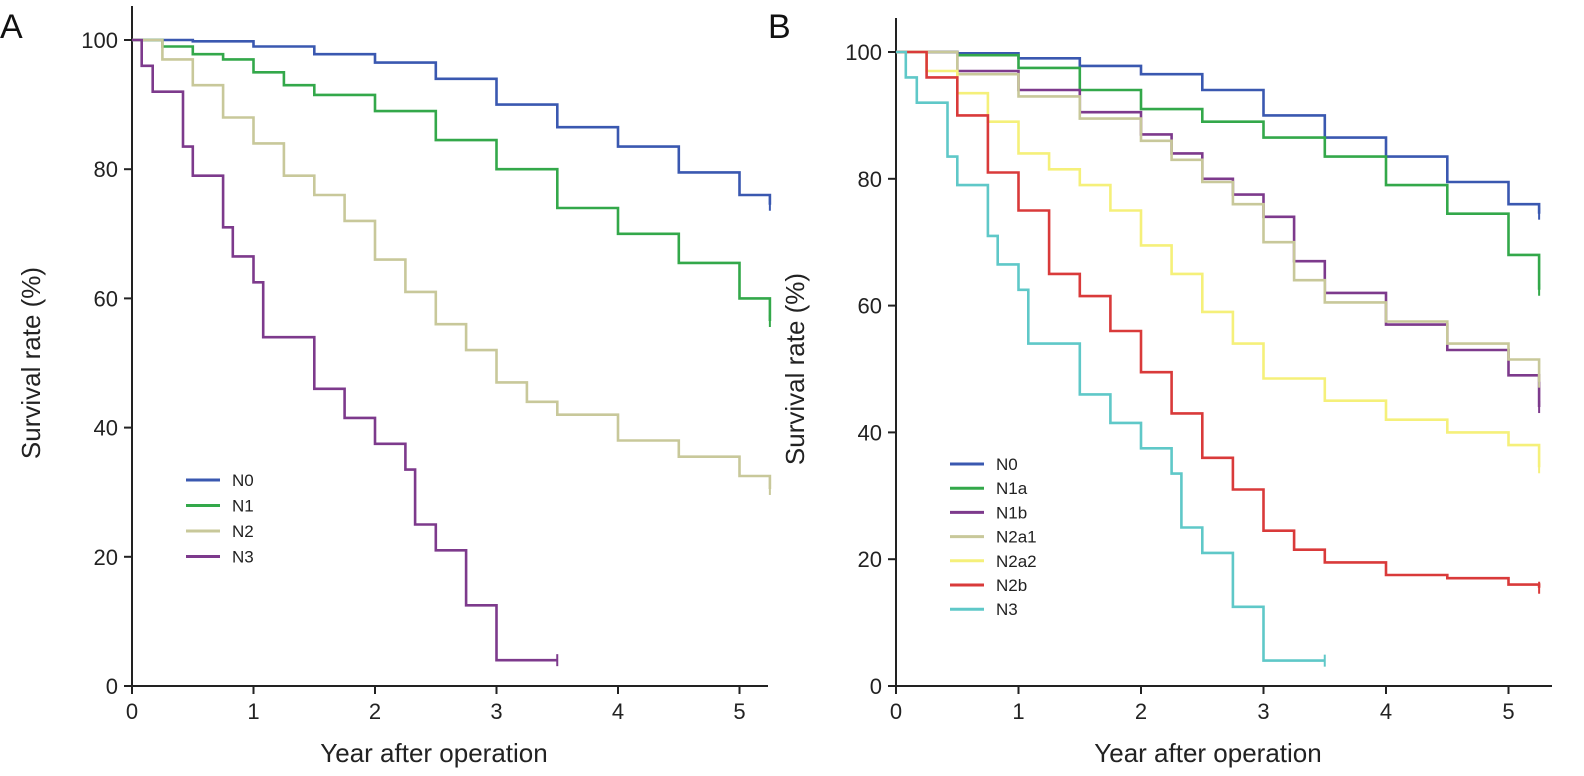  Describe the element at coordinates (1011, 512) in the screenshot. I see `legend-label-n1b: N1b` at that location.